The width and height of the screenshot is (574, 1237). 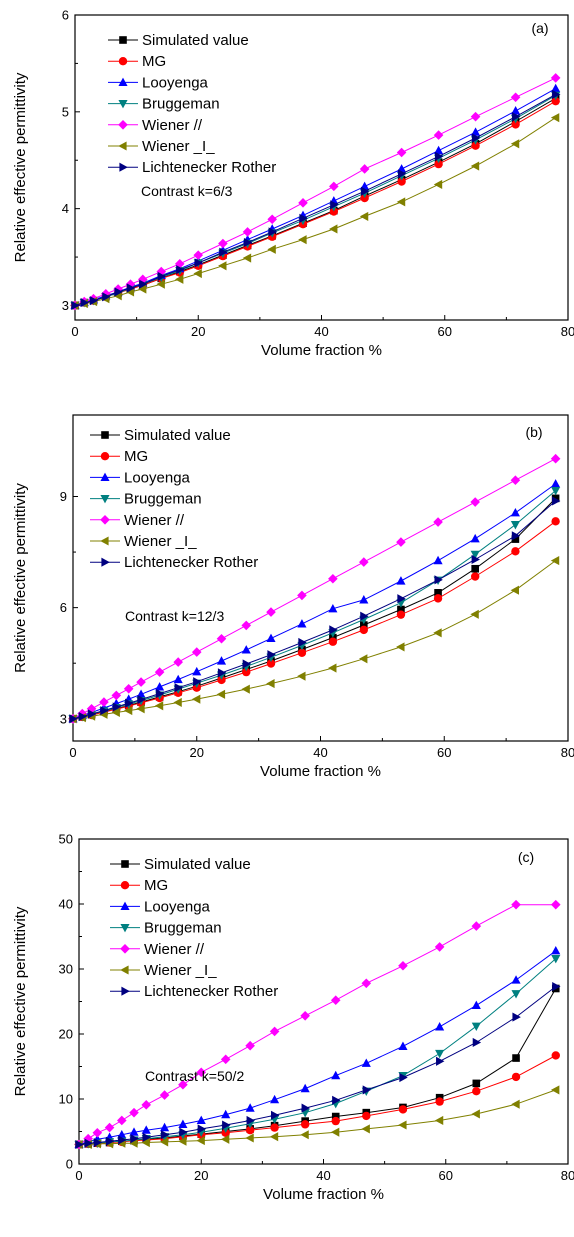 What do you see at coordinates (174, 616) in the screenshot?
I see `contrast-annotation: Contrast k=12/3` at bounding box center [174, 616].